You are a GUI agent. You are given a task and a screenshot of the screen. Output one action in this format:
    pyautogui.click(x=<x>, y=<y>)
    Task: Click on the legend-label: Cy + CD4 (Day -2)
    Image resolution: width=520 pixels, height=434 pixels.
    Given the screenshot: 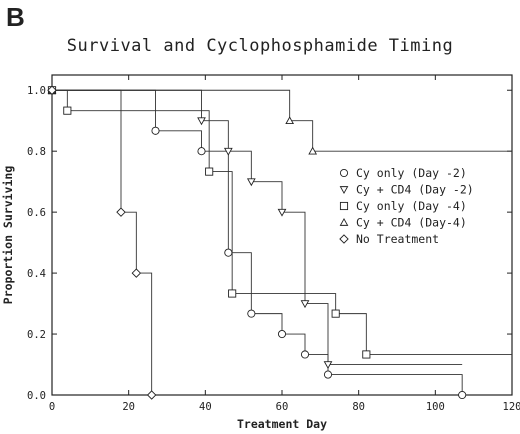 What is the action you would take?
    pyautogui.click(x=415, y=190)
    